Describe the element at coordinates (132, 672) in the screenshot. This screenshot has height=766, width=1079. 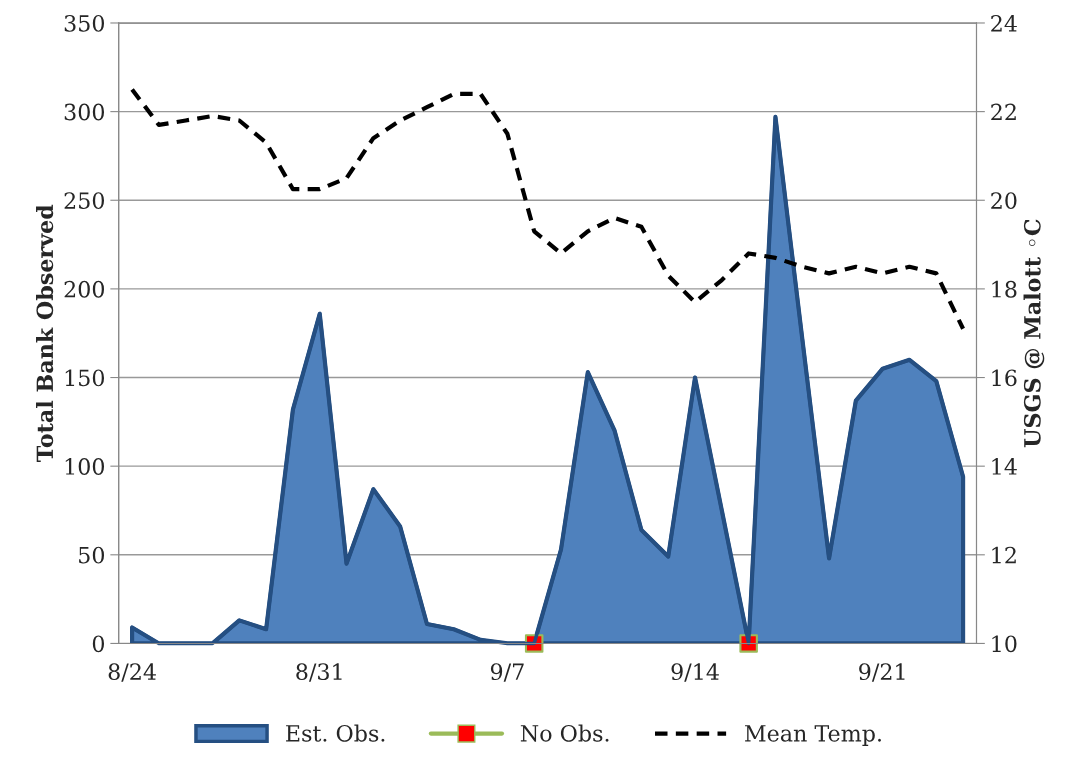
I see `x-tick-label: 8/24` at that location.